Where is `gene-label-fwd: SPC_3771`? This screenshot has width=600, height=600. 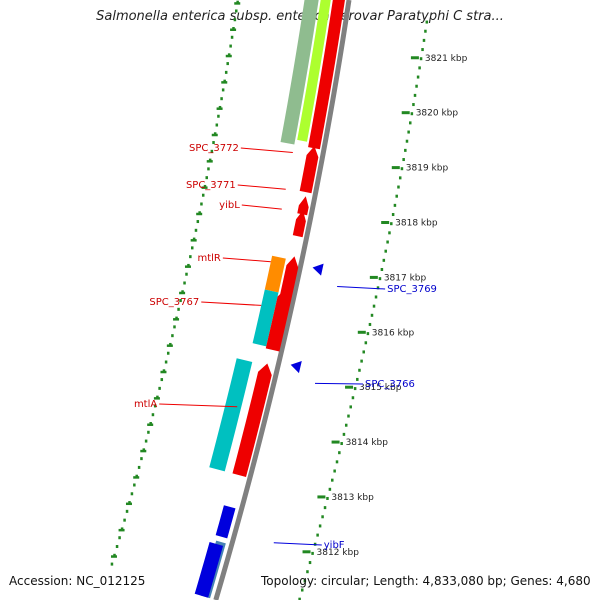 gene-label-fwd: SPC_3771 is located at coordinates (211, 185).